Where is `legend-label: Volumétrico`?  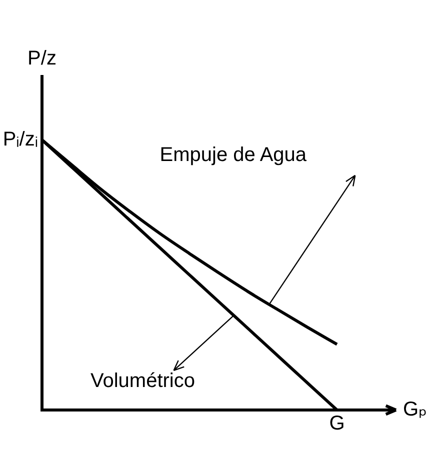
legend-label: Volumétrico is located at coordinates (142, 381).